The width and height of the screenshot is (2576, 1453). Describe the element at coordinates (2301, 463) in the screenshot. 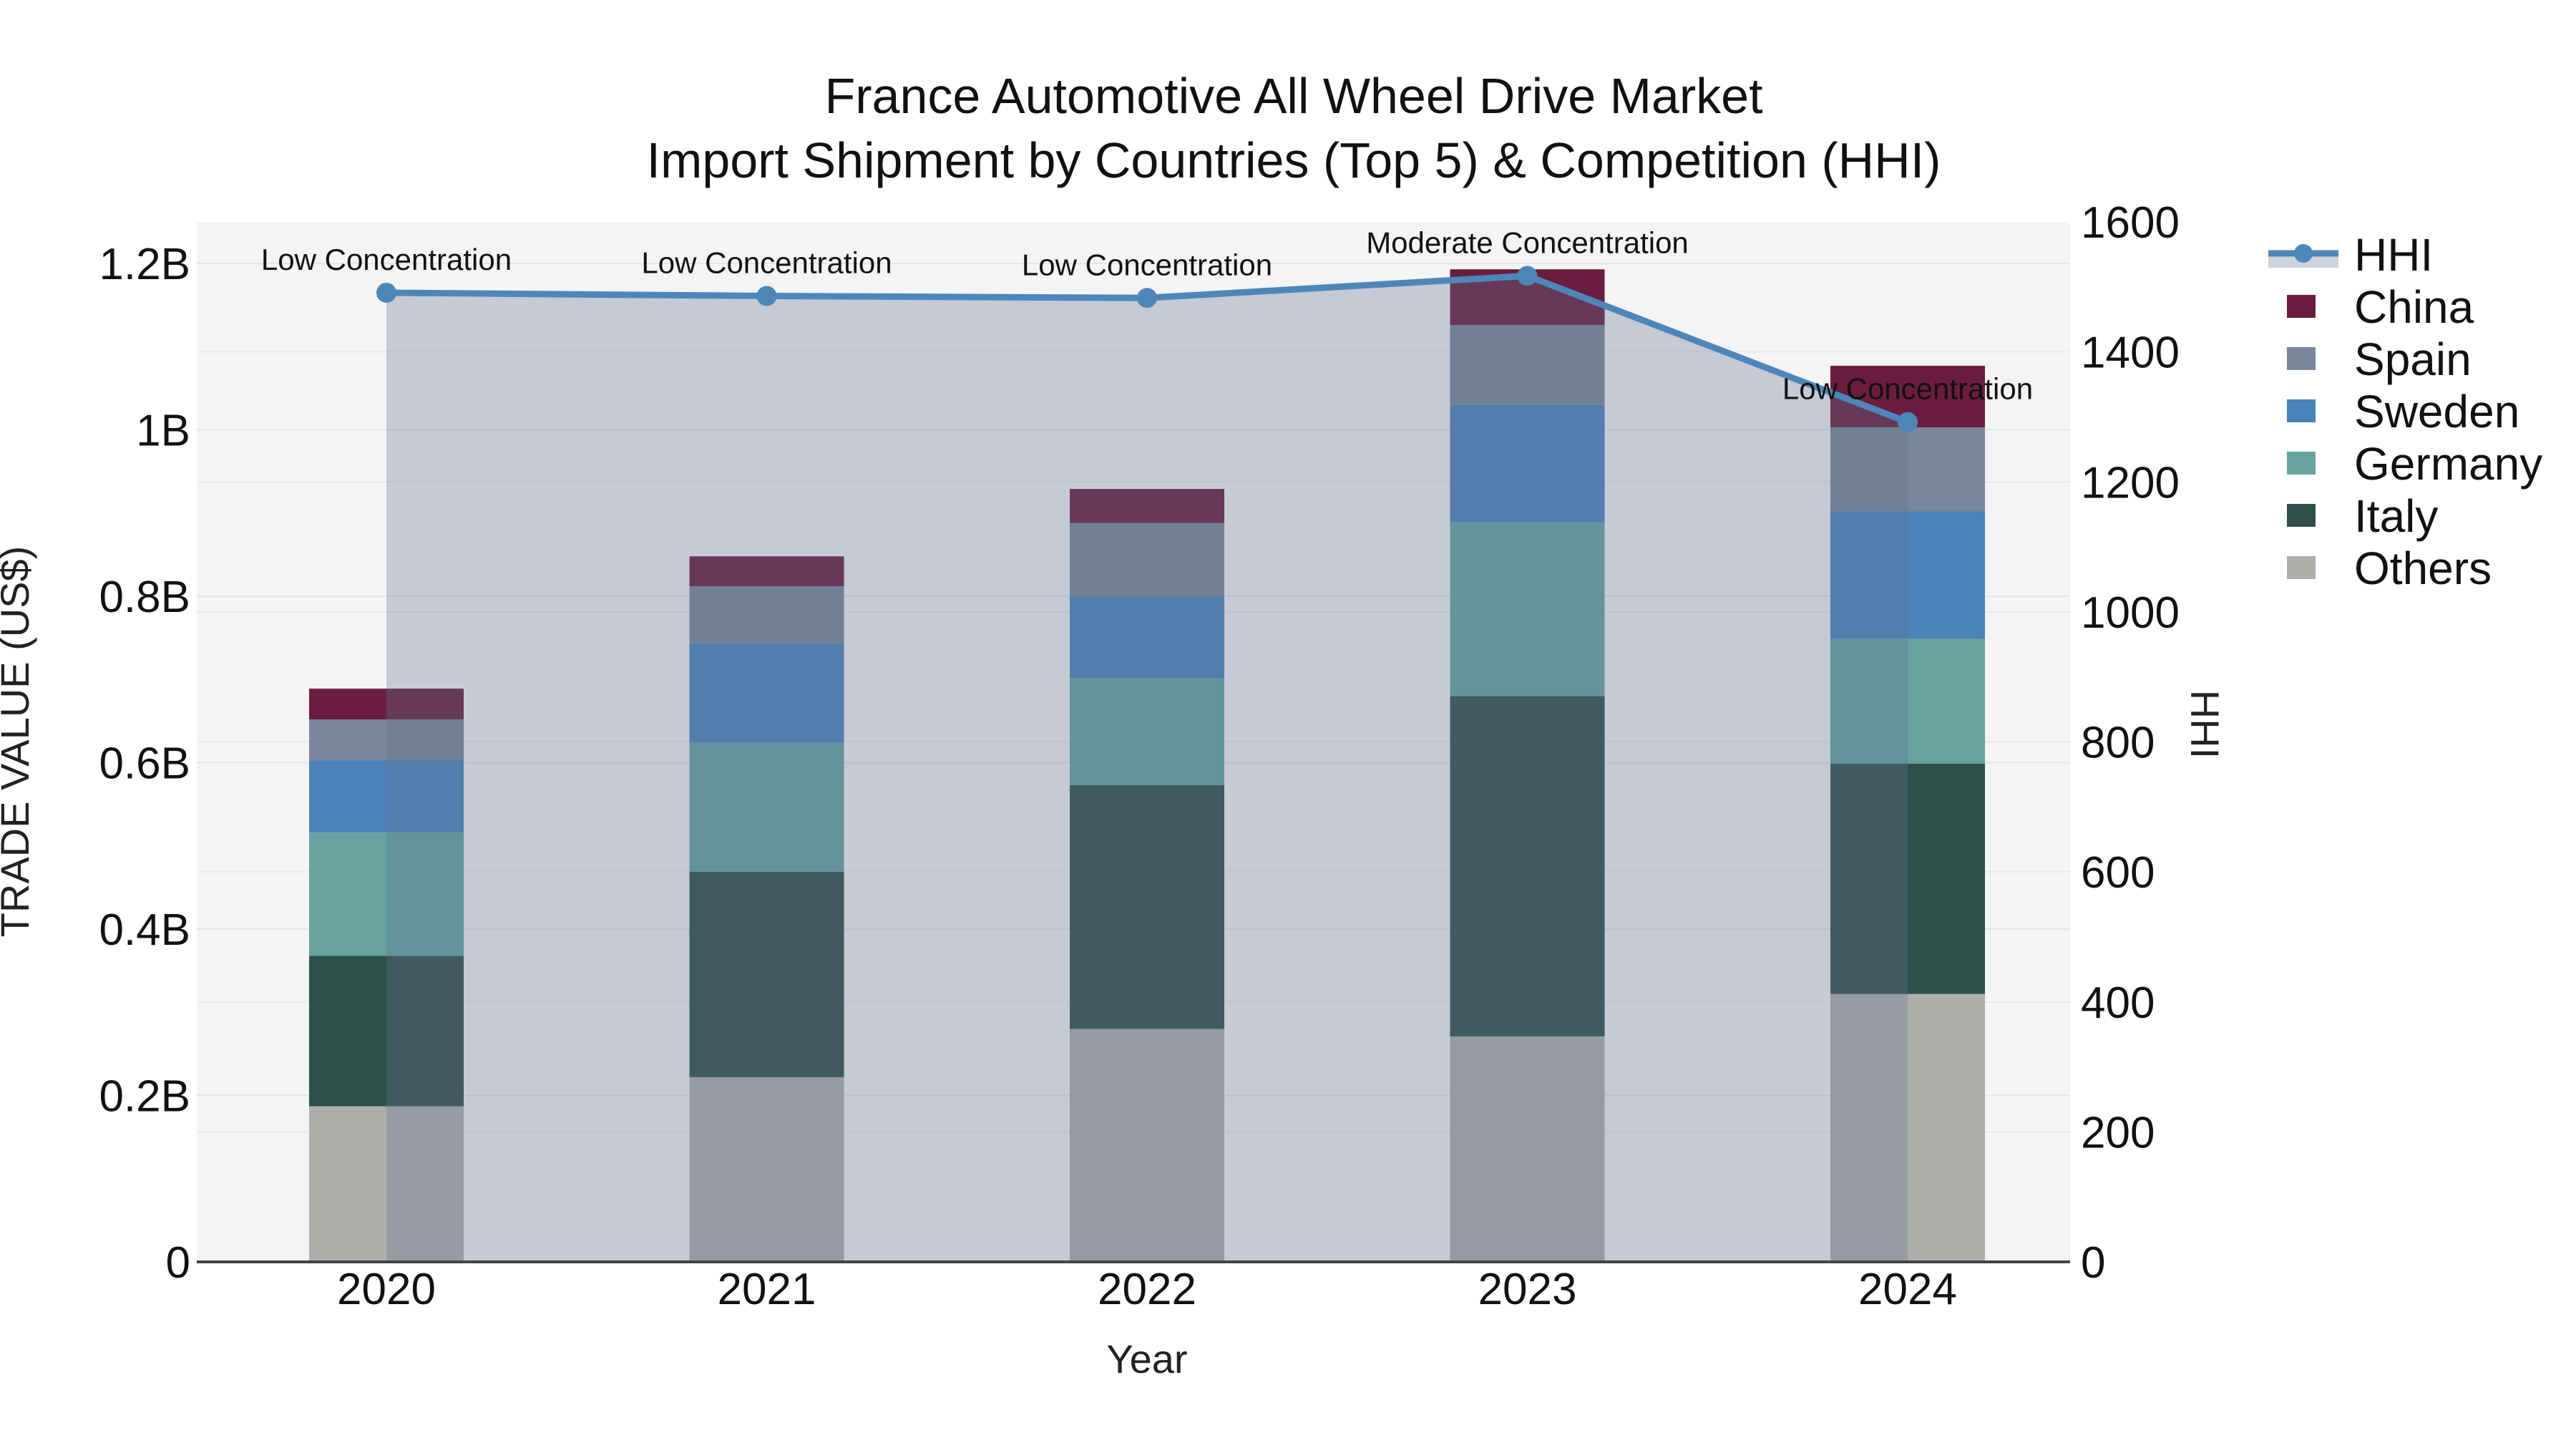

I see `legend-swatch-germany` at that location.